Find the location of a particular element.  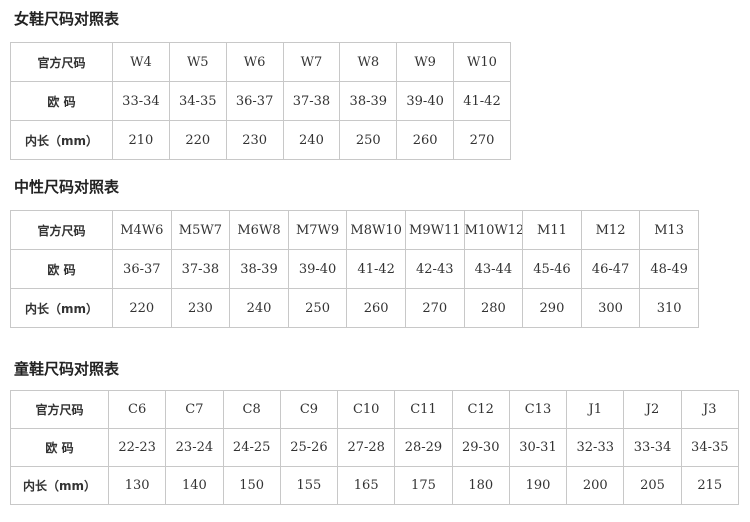

table-cell: 29-30 is located at coordinates (480, 447).